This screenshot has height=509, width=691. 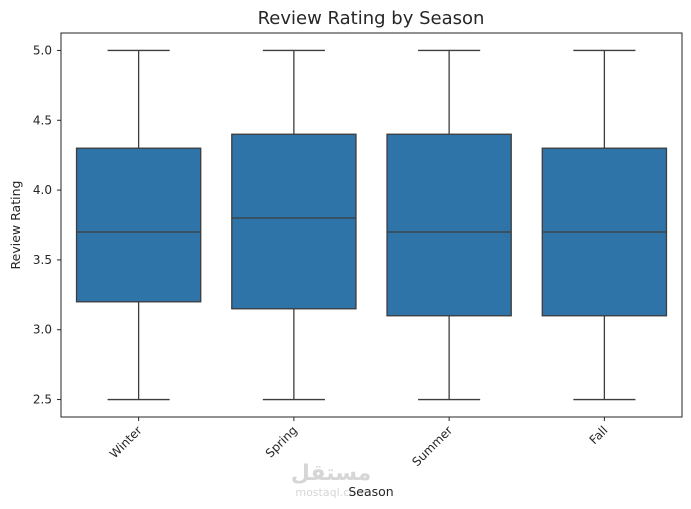 I want to click on y-tick-label: 3.5, so click(x=42, y=260).